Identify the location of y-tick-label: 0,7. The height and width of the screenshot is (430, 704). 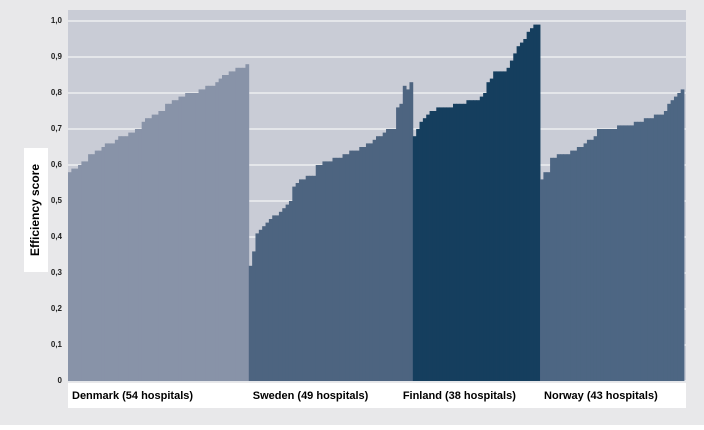
(57, 128).